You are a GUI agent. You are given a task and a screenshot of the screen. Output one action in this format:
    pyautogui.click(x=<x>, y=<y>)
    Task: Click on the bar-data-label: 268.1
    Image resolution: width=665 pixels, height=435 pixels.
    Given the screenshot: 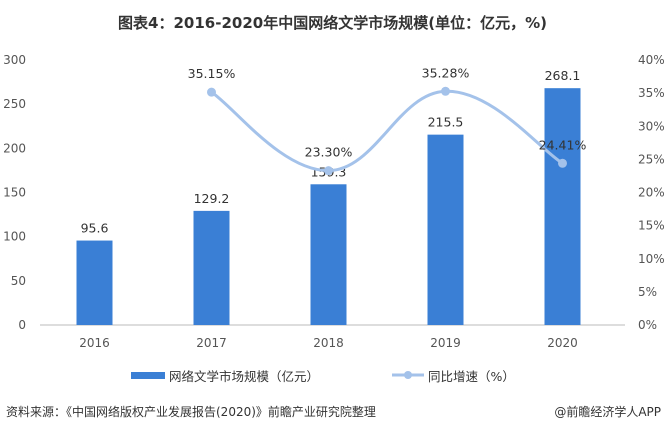 What is the action you would take?
    pyautogui.click(x=563, y=75)
    